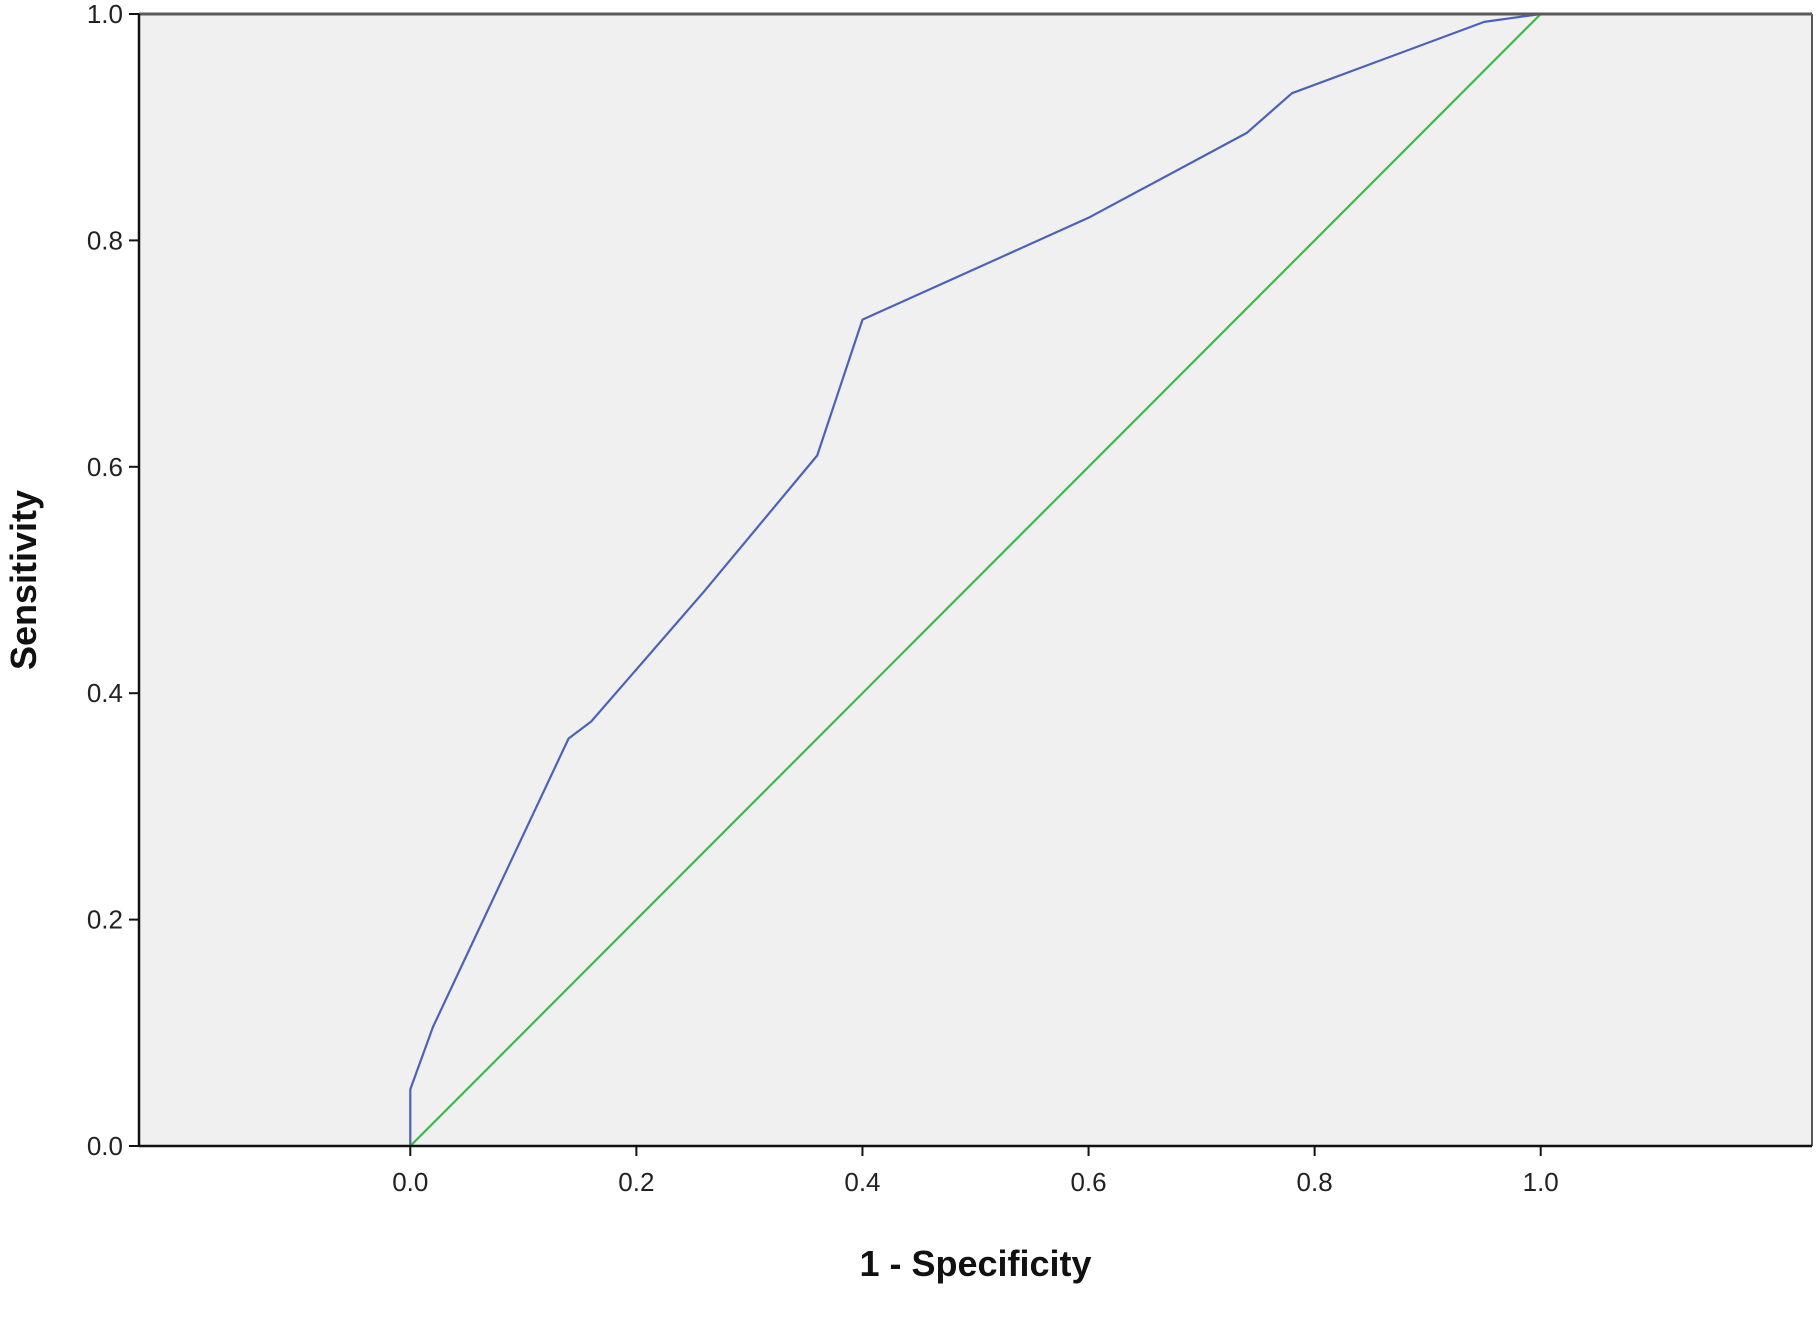 The width and height of the screenshot is (1817, 1340). I want to click on y-tick-label: 0.2, so click(105, 920).